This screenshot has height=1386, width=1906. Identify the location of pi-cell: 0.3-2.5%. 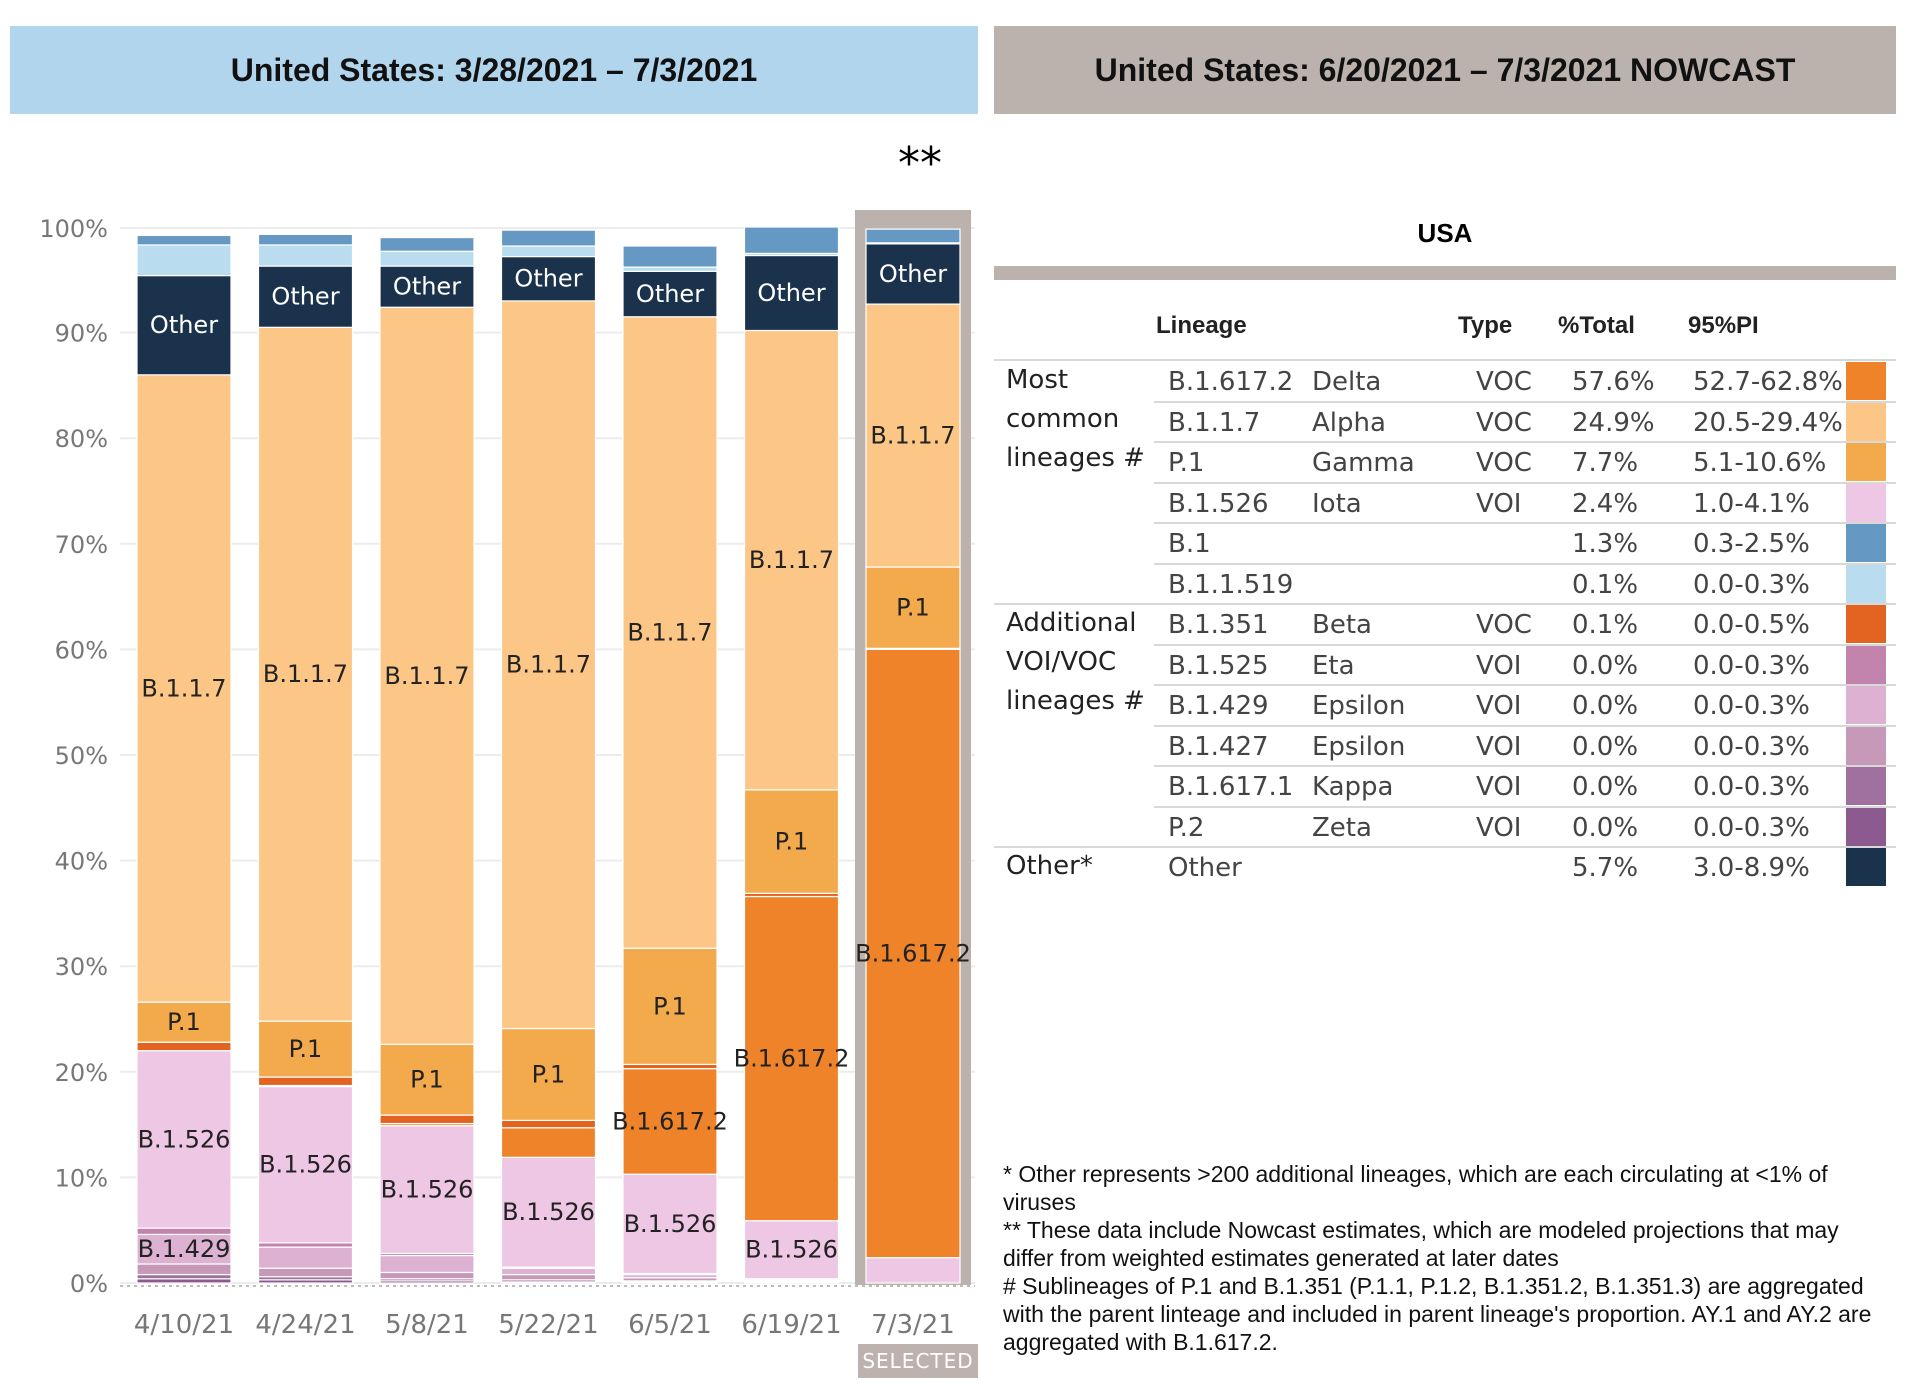
(1751, 544).